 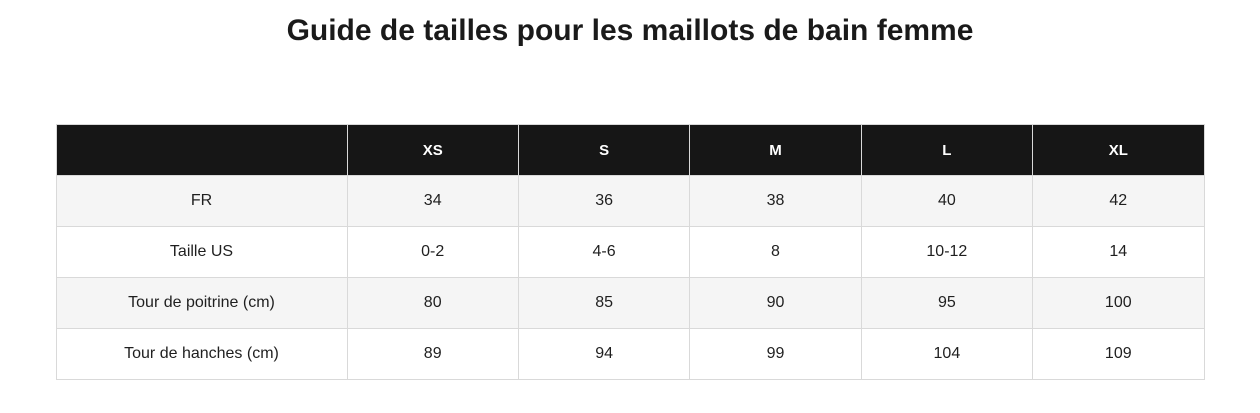 I want to click on table-row-tour-de-hanches: Tour de hanches (cm) 89 94 99 104 109, so click(x=630, y=354).